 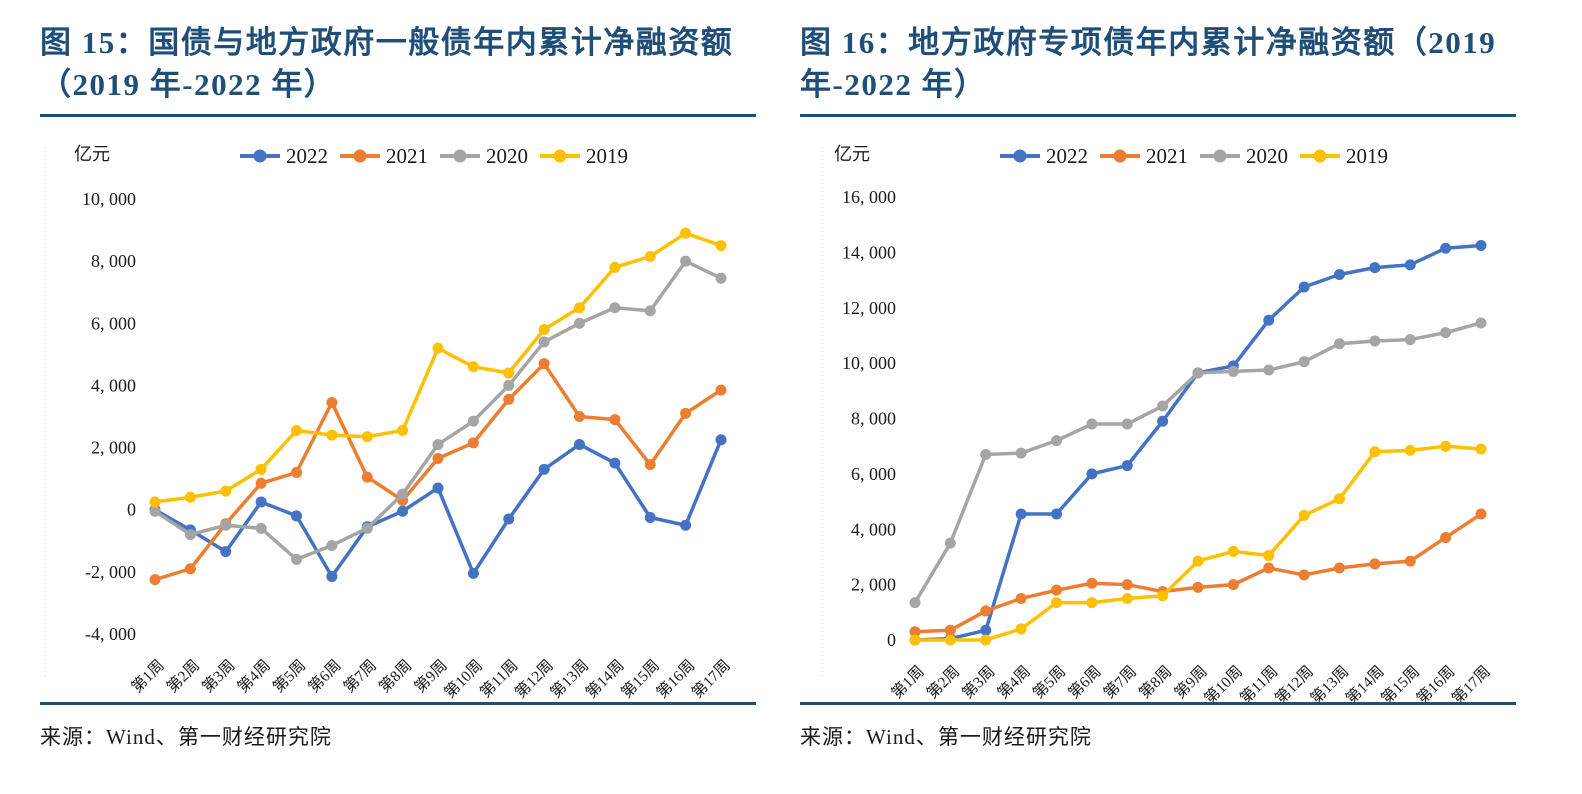 What do you see at coordinates (676, 679) in the screenshot?
I see `x-axis-tick-label: 第16周` at bounding box center [676, 679].